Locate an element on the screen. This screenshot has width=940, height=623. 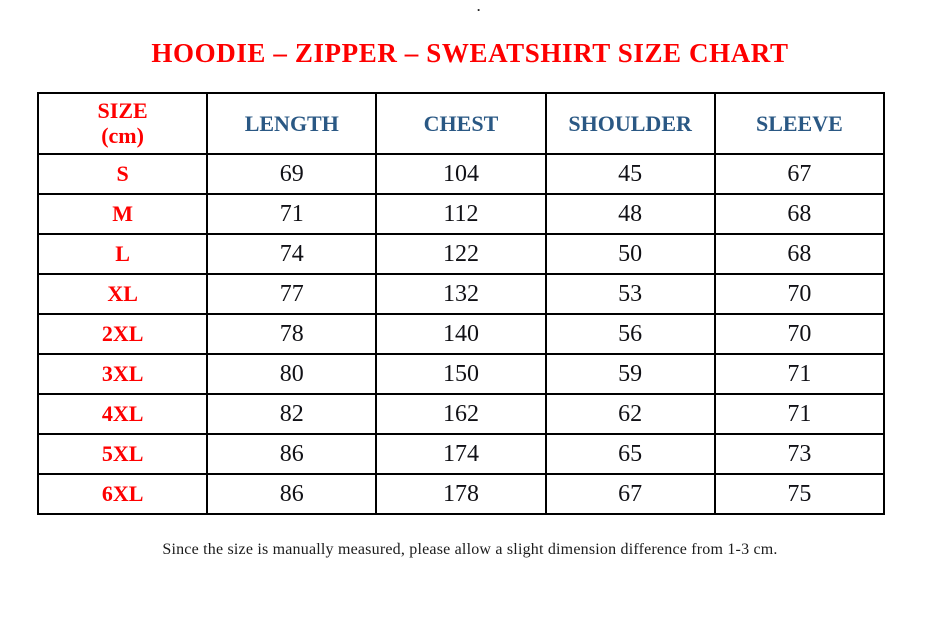
table-row-6xl: 6XL 86 178 67 75 is located at coordinates (461, 494).